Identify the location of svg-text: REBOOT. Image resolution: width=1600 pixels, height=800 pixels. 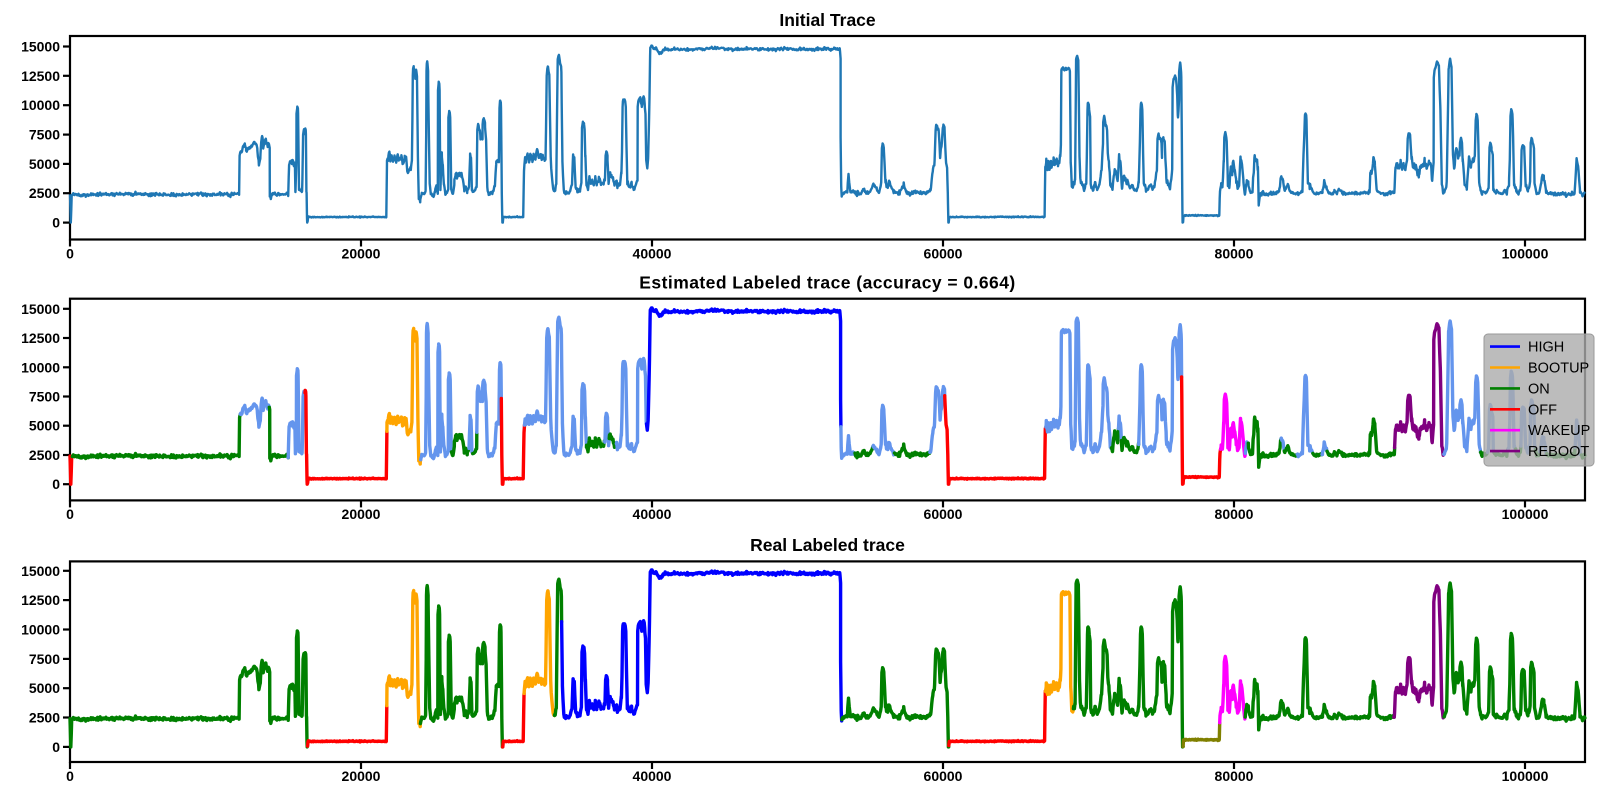
(1558, 452).